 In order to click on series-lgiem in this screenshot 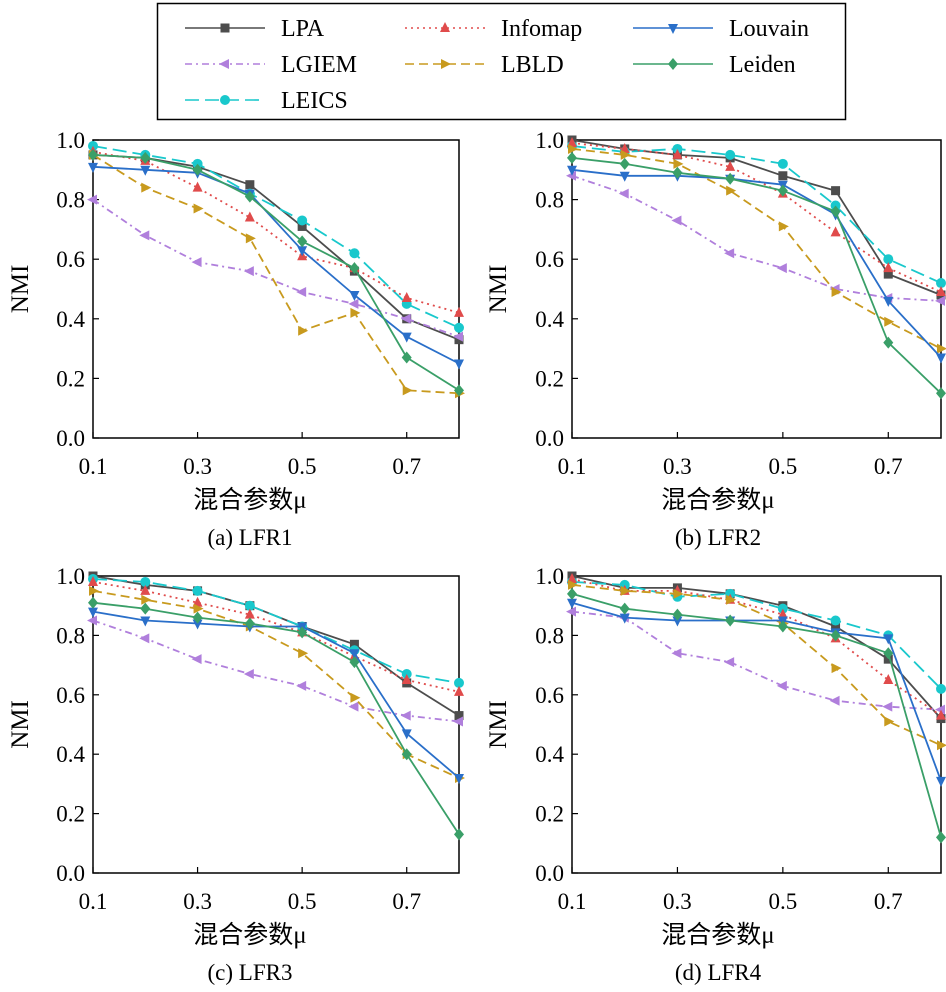, I will do `click(755, 238)`.